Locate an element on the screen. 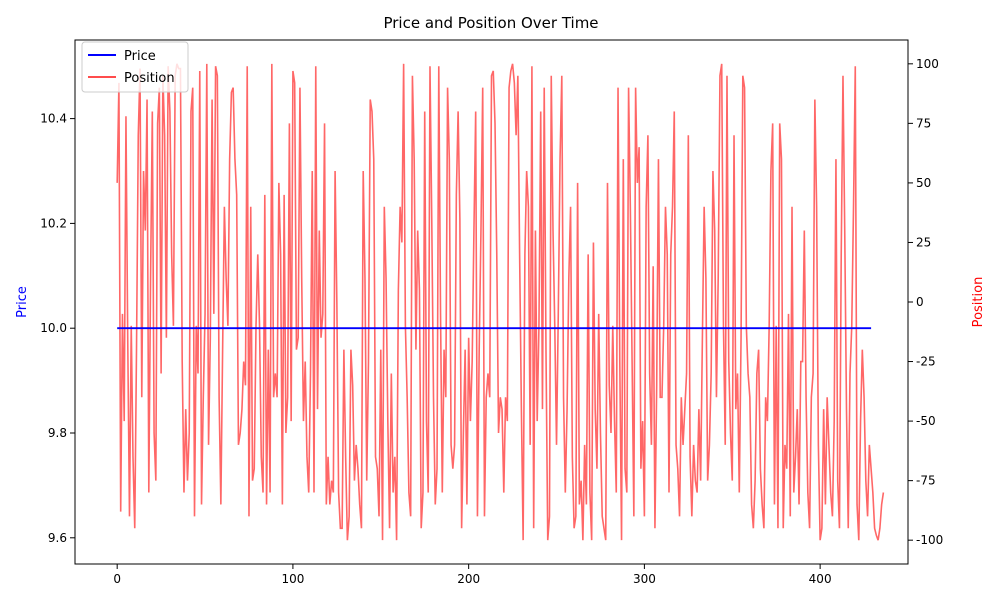 The width and height of the screenshot is (1000, 600). left-tick-label: 10.2 is located at coordinates (53, 223).